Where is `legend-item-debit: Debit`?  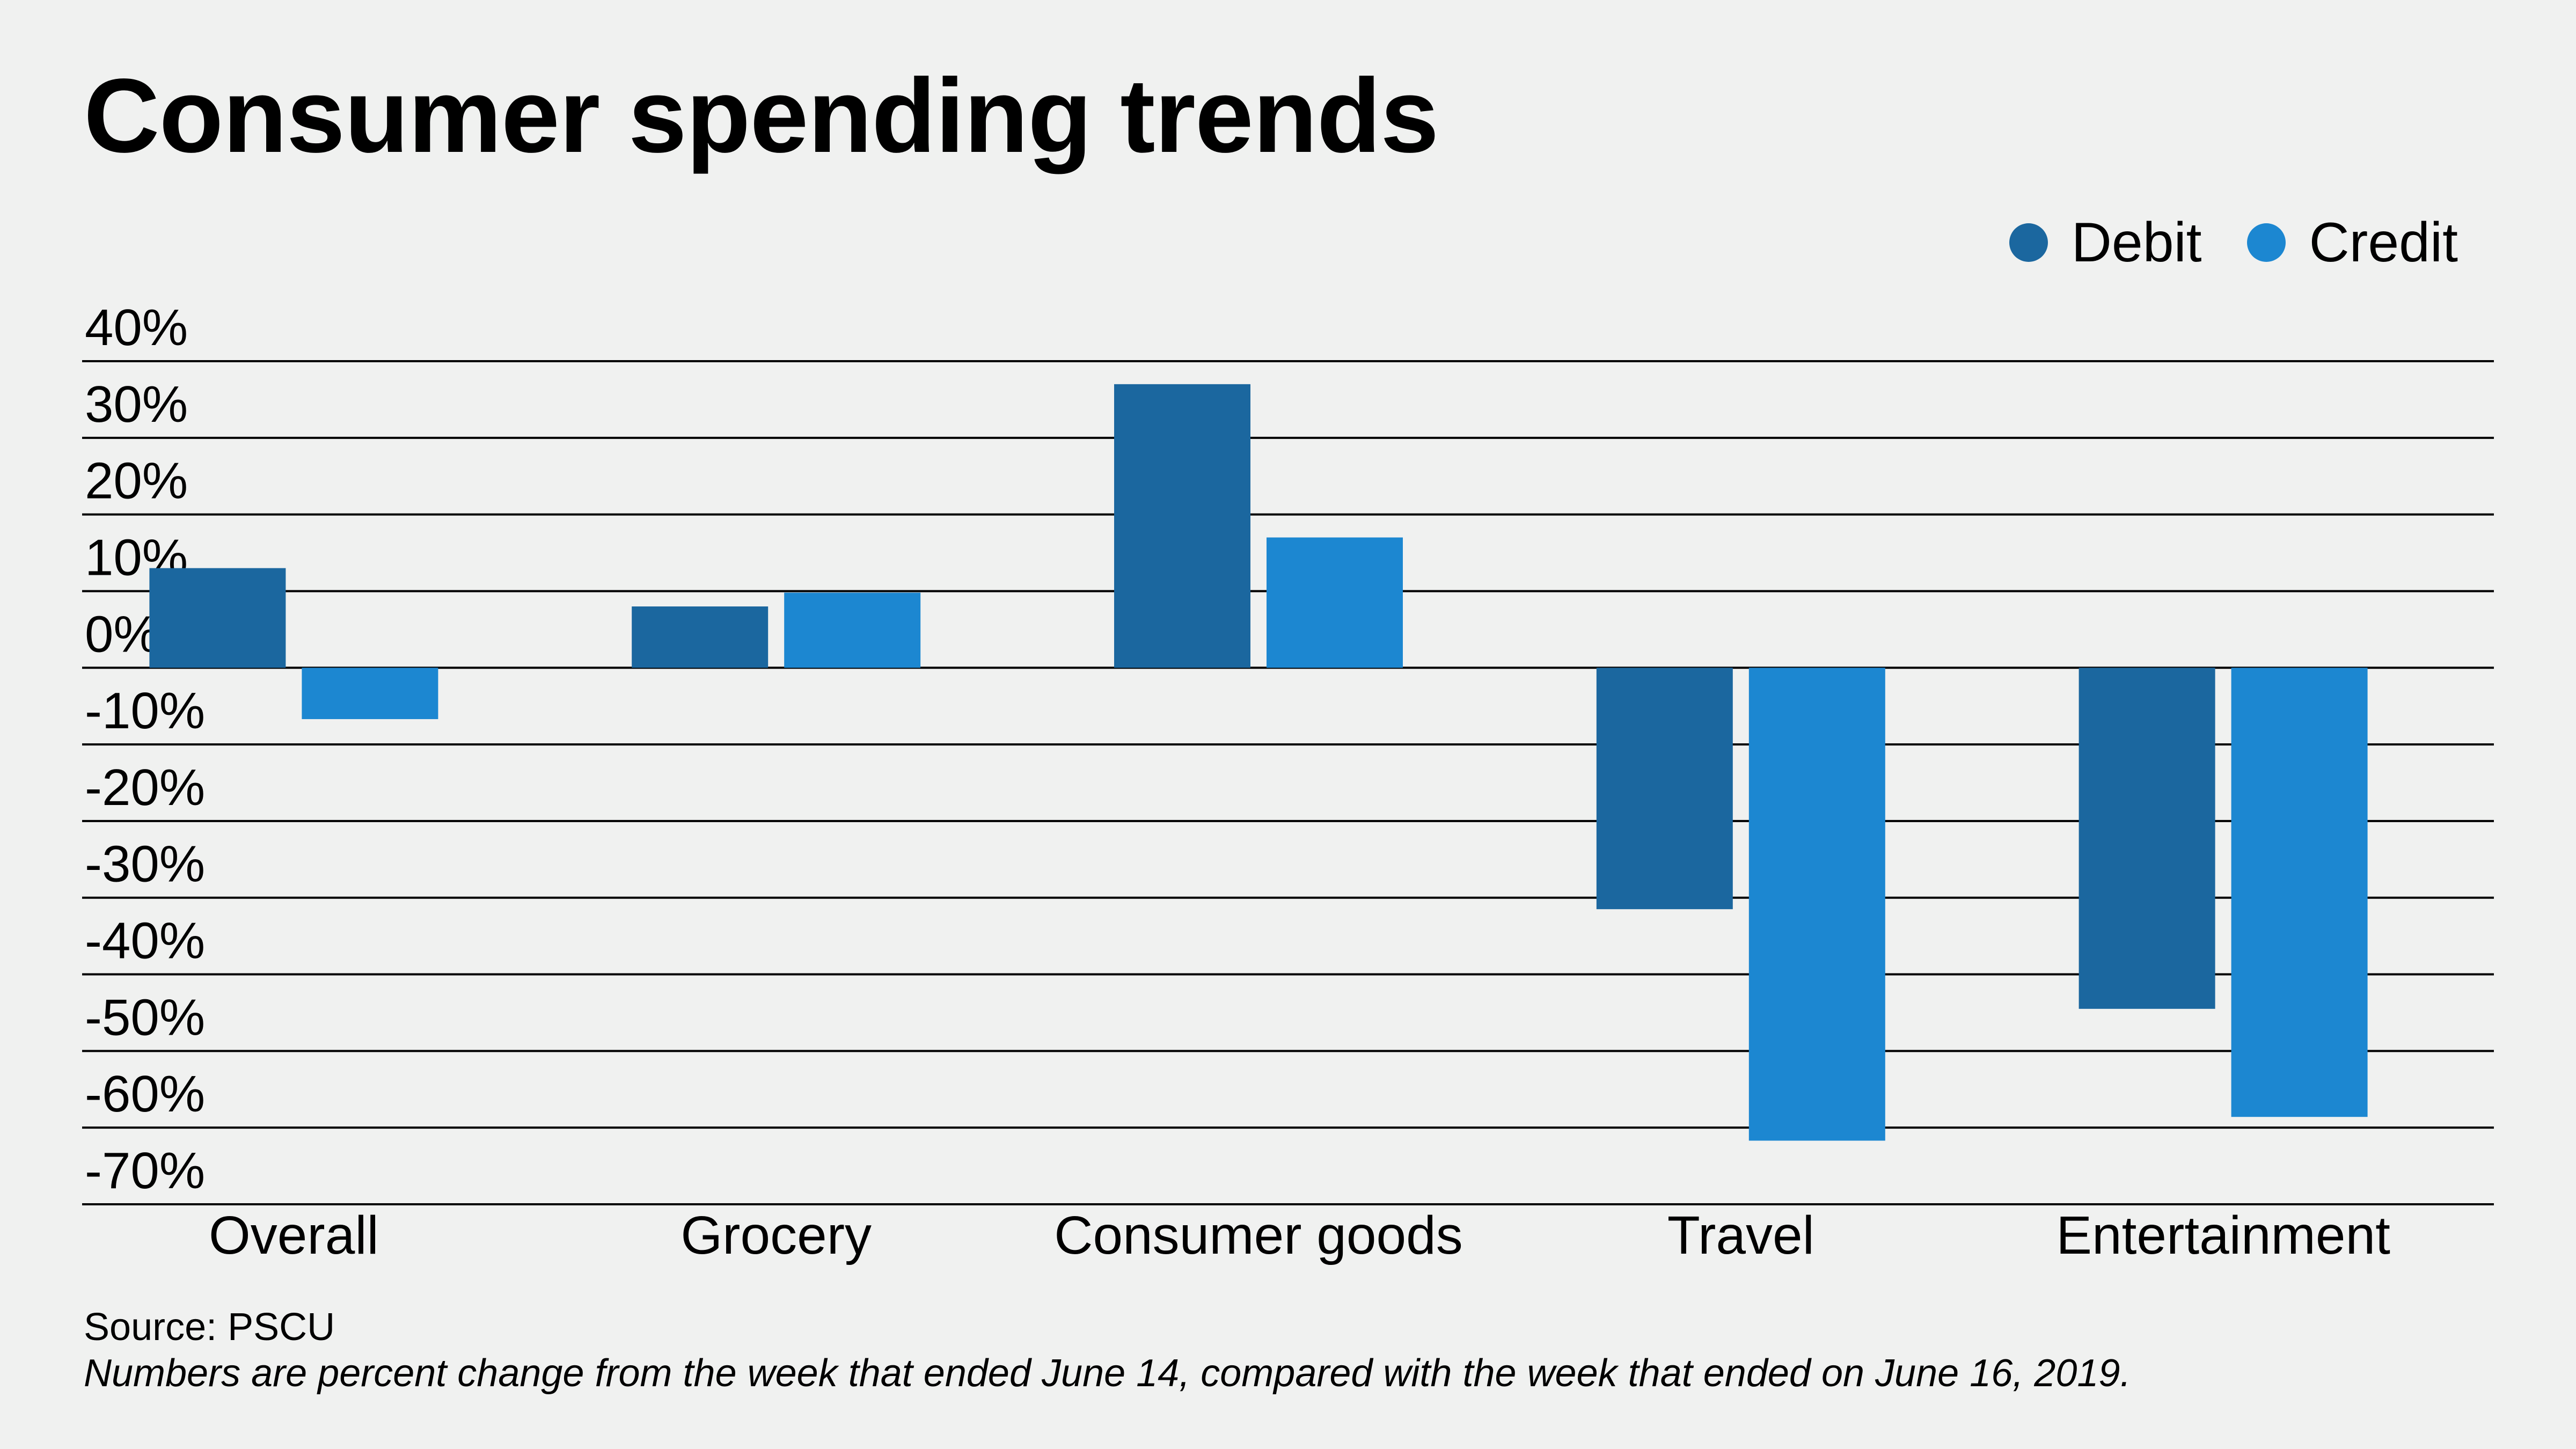 legend-item-debit: Debit is located at coordinates (2105, 242).